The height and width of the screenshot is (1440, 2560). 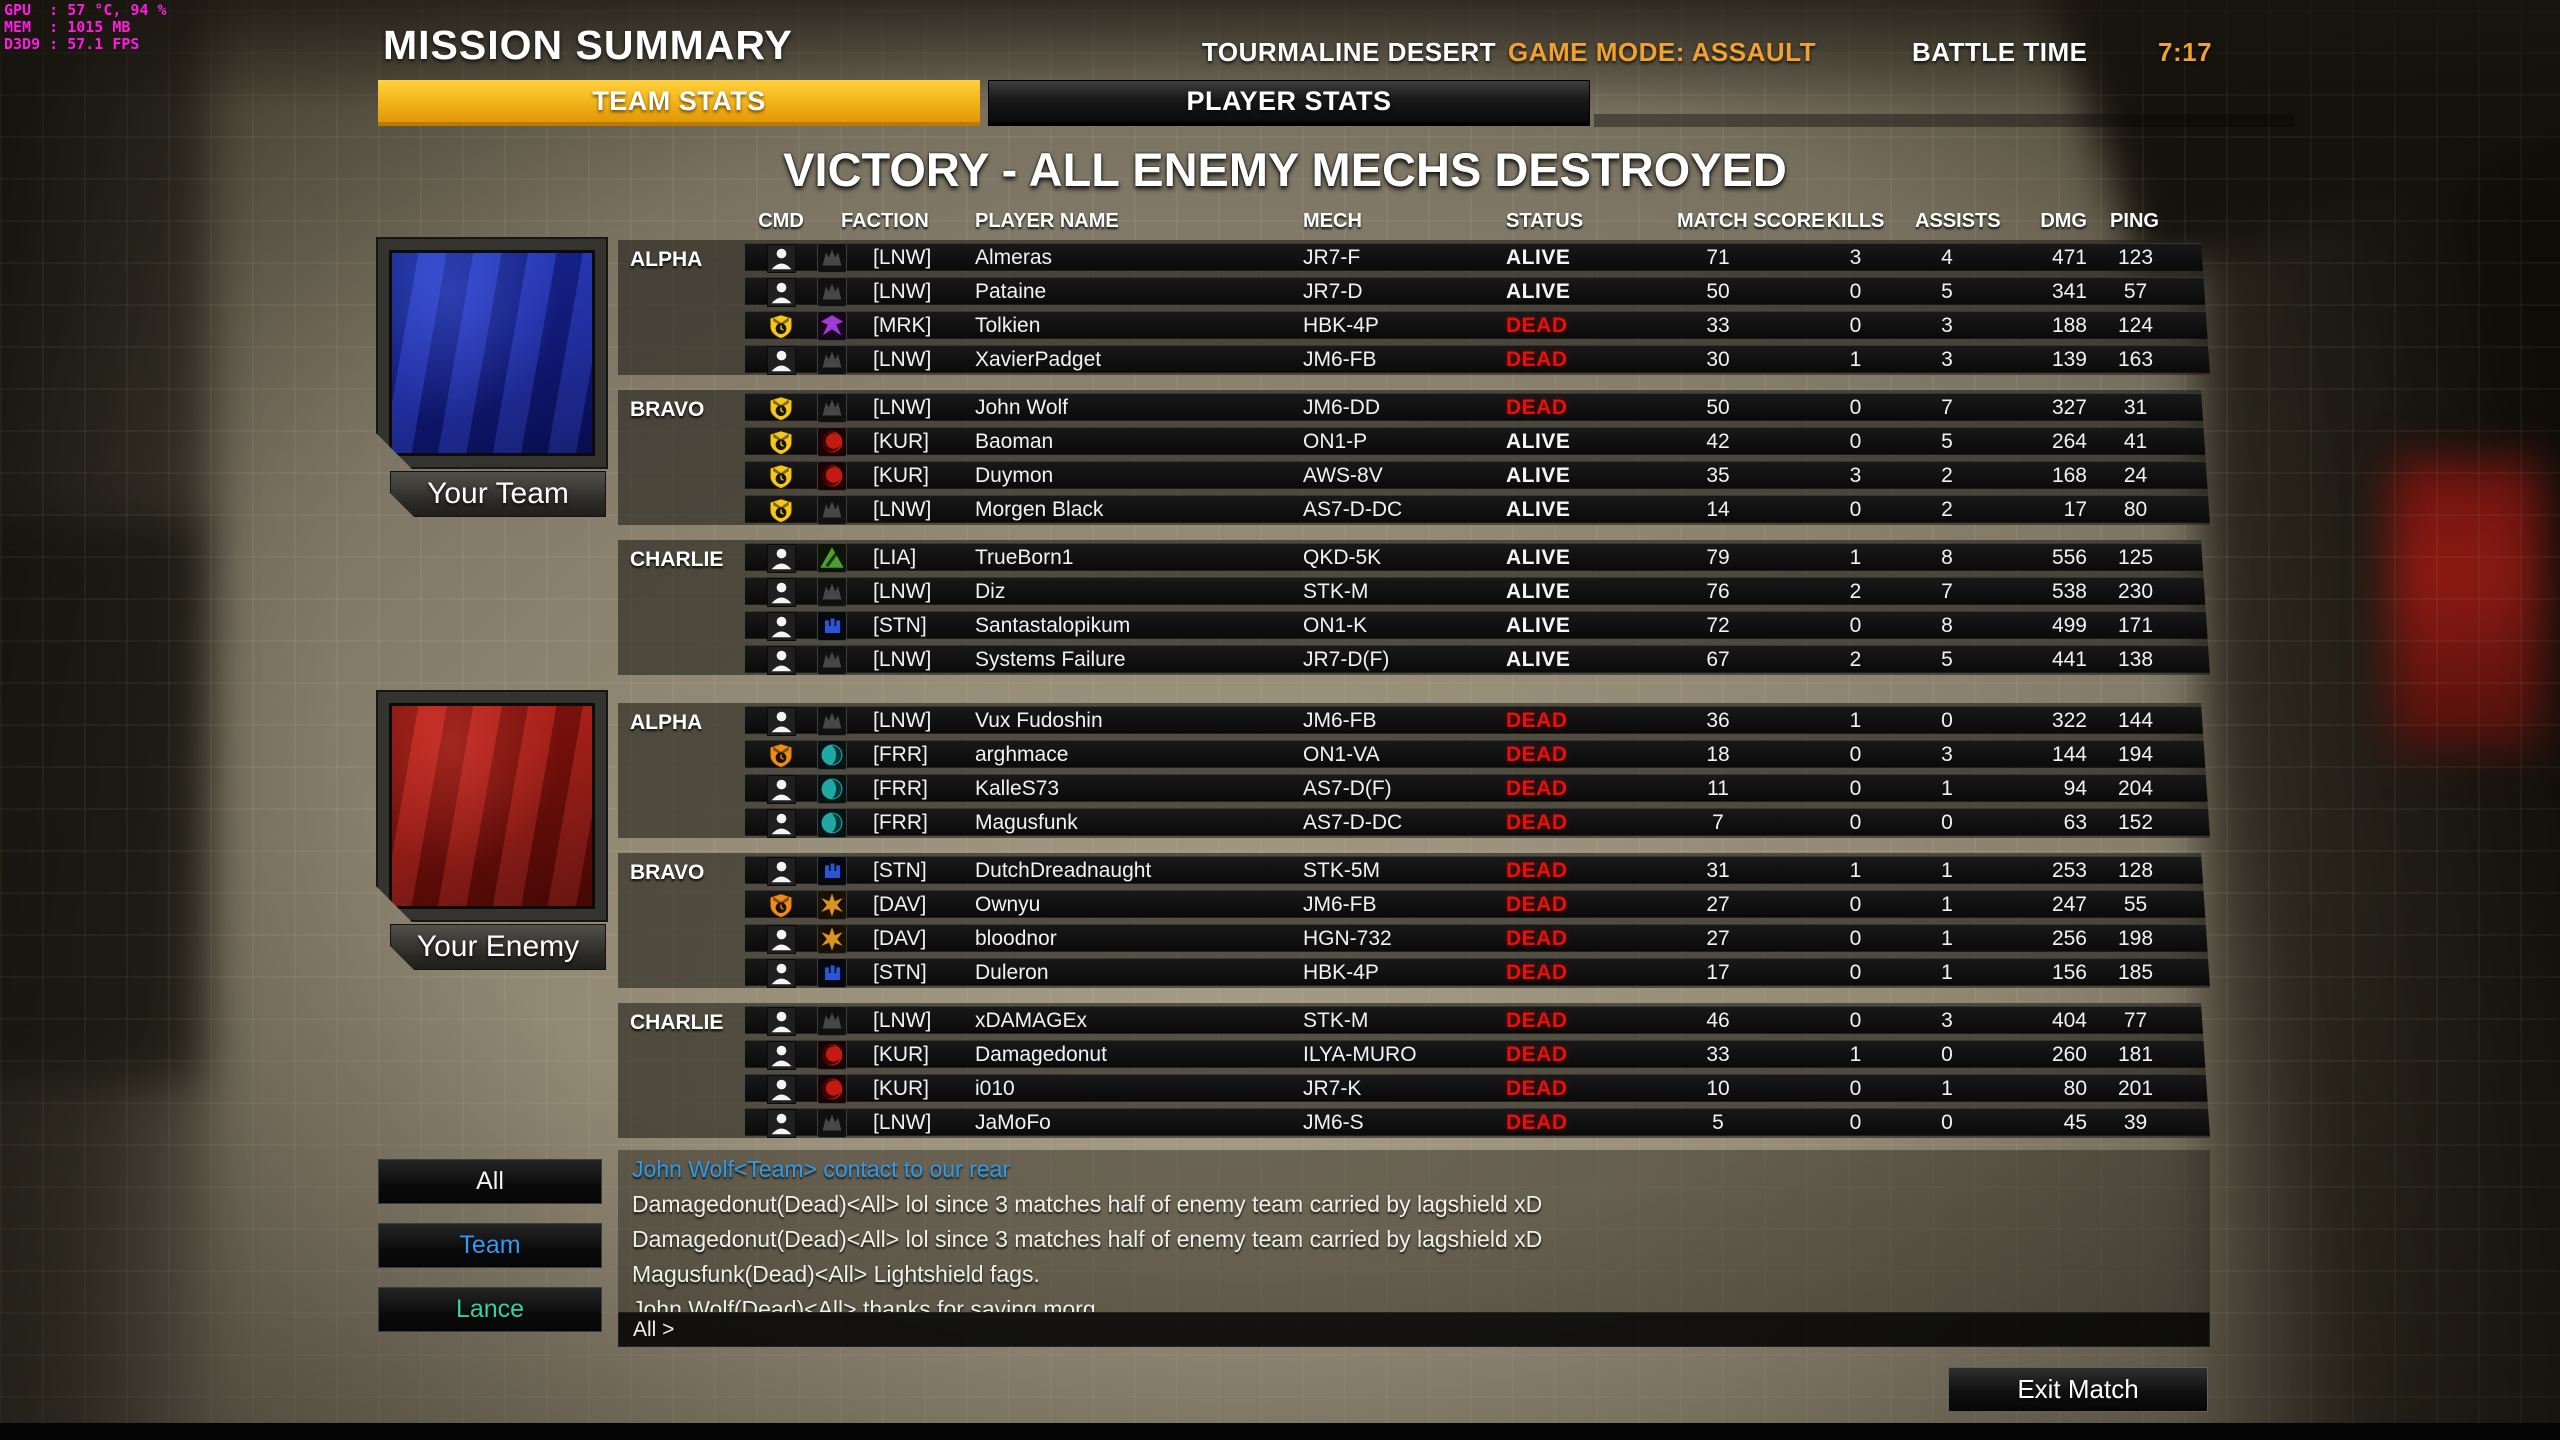 What do you see at coordinates (2069, 325) in the screenshot?
I see `damage-value: 188` at bounding box center [2069, 325].